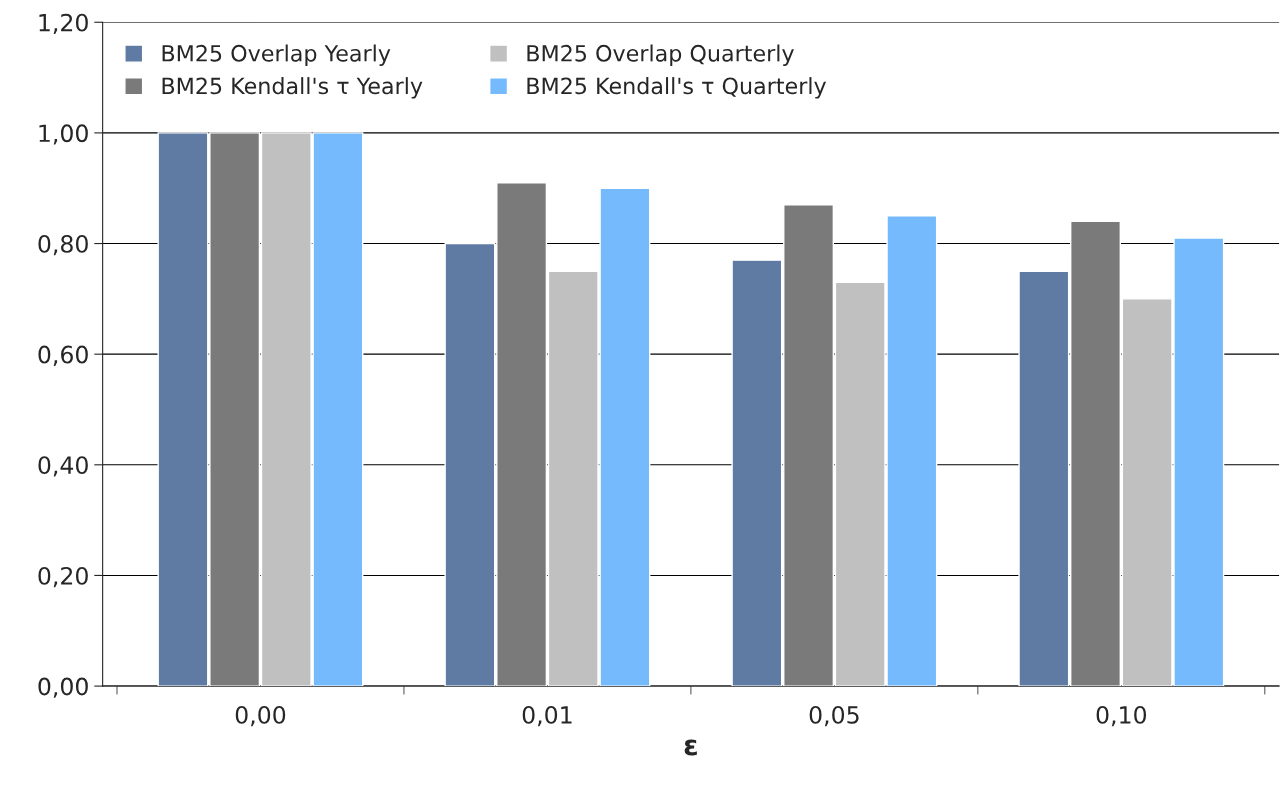 This screenshot has width=1283, height=795. What do you see at coordinates (690, 747) in the screenshot?
I see `x-axis-title: ε` at bounding box center [690, 747].